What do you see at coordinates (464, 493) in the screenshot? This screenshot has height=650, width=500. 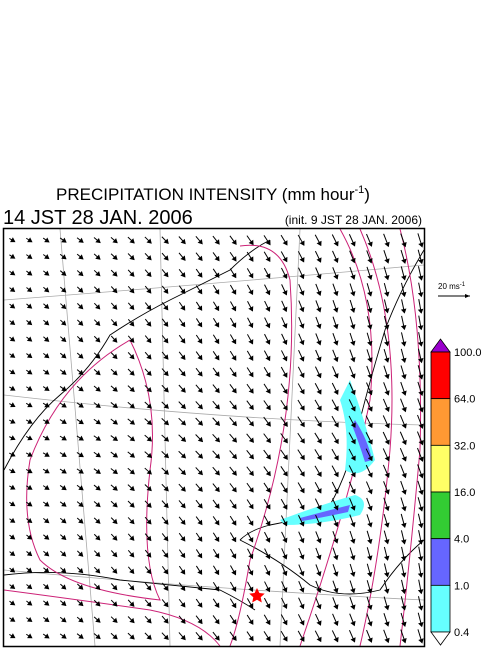 I see `colorbar-label: 16.0` at bounding box center [464, 493].